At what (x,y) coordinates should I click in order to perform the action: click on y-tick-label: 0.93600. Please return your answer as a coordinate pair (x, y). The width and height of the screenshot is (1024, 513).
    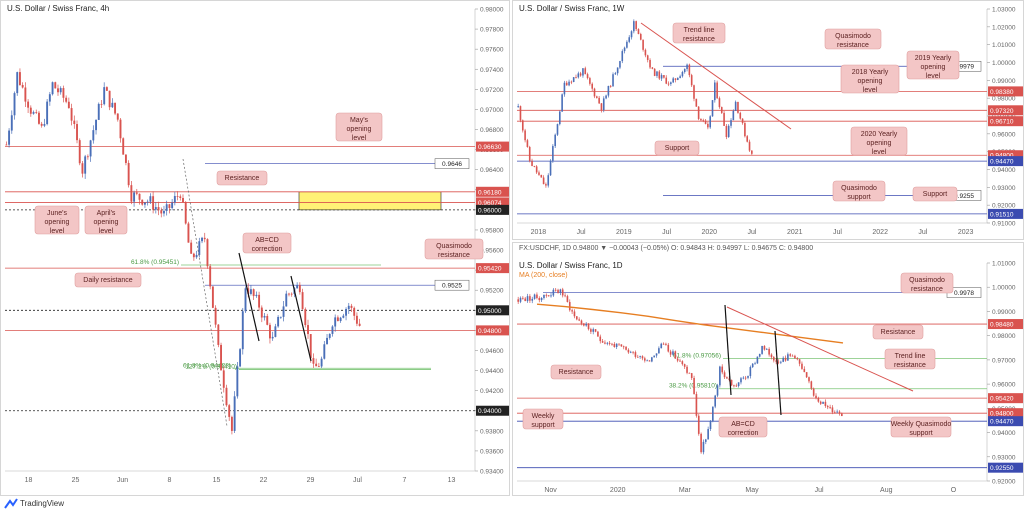
    Looking at the image, I should click on (492, 451).